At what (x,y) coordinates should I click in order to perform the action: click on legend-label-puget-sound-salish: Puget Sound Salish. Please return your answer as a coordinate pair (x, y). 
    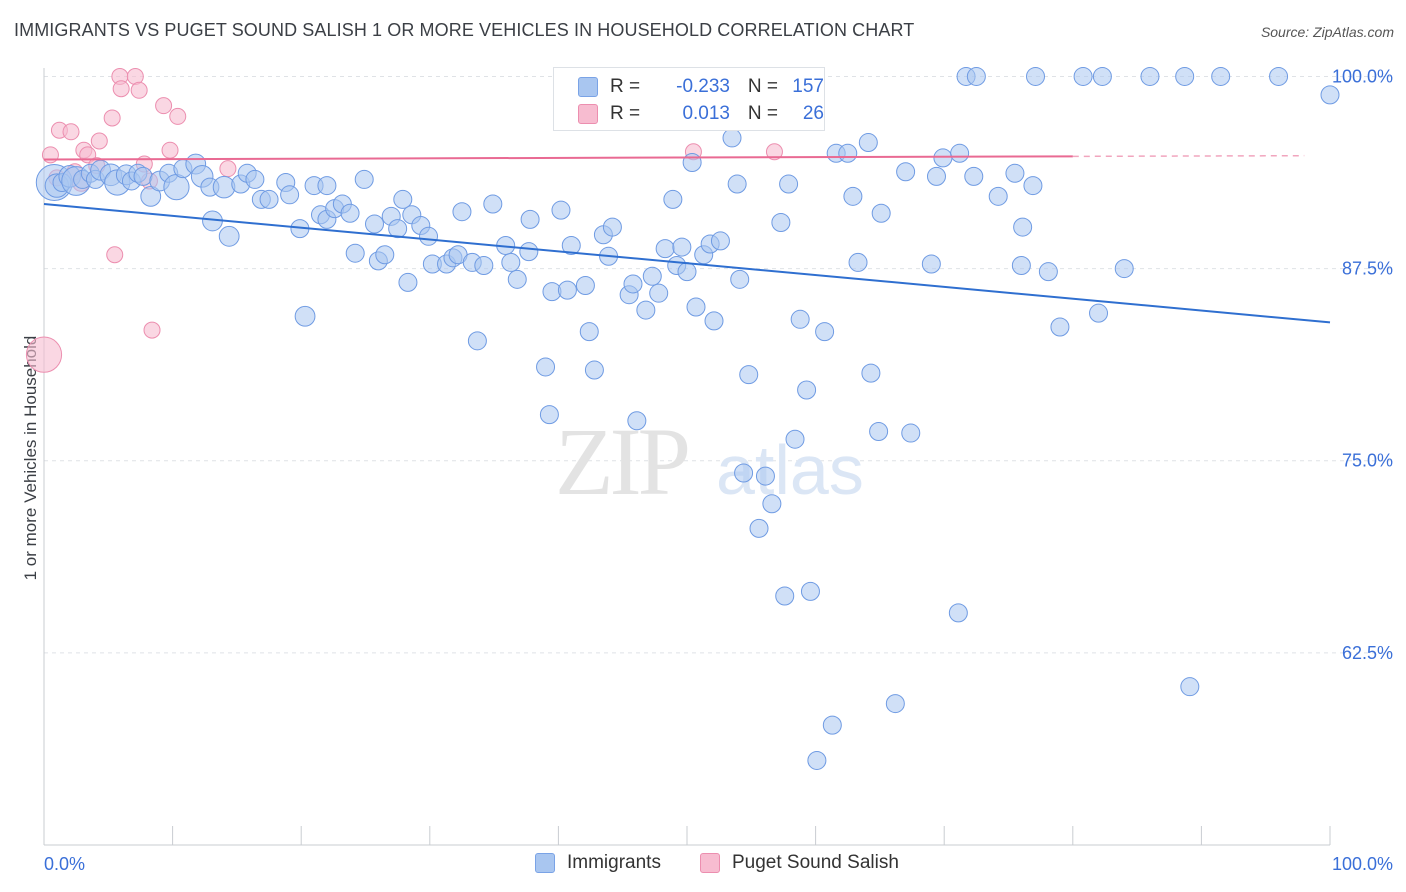
    Looking at the image, I should click on (815, 862).